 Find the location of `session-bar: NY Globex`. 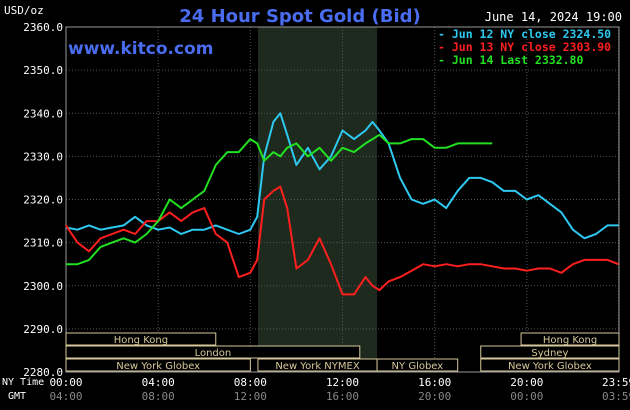

session-bar: NY Globex is located at coordinates (417, 365).